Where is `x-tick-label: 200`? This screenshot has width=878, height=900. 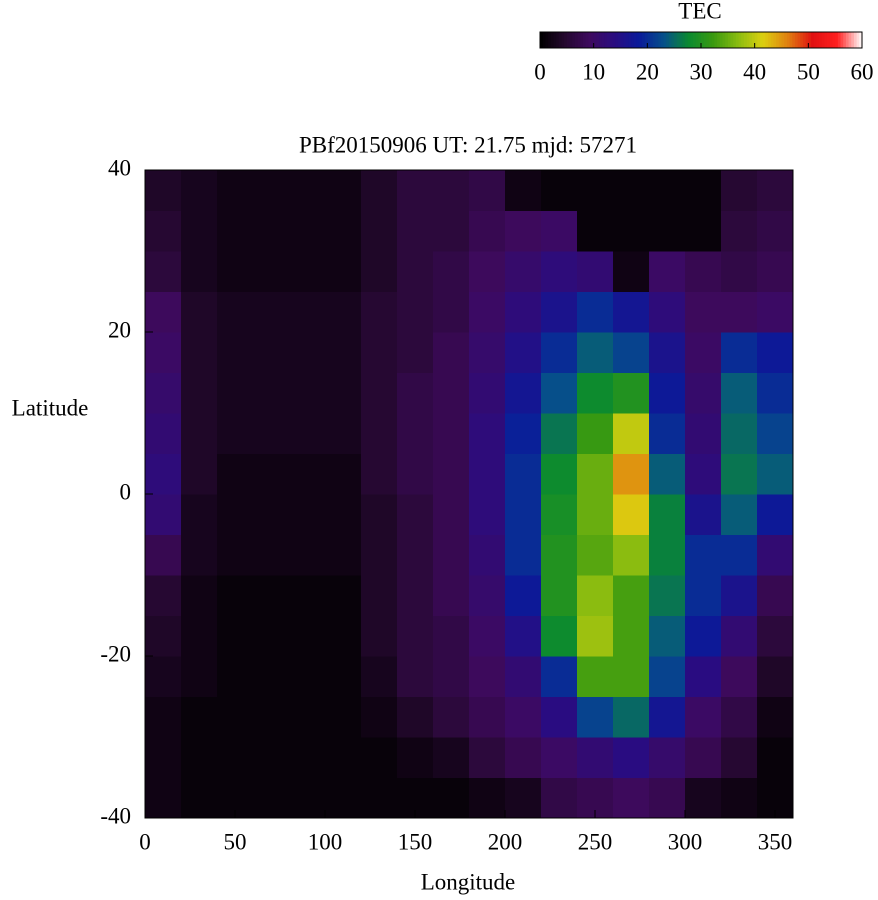 x-tick-label: 200 is located at coordinates (505, 841).